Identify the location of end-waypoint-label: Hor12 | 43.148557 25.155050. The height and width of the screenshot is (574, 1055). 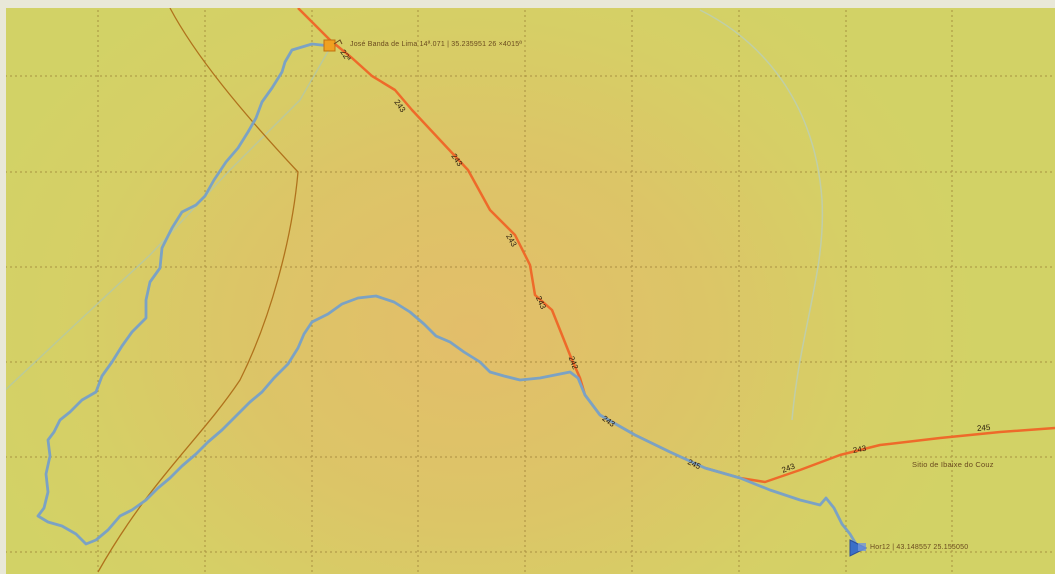
(919, 547).